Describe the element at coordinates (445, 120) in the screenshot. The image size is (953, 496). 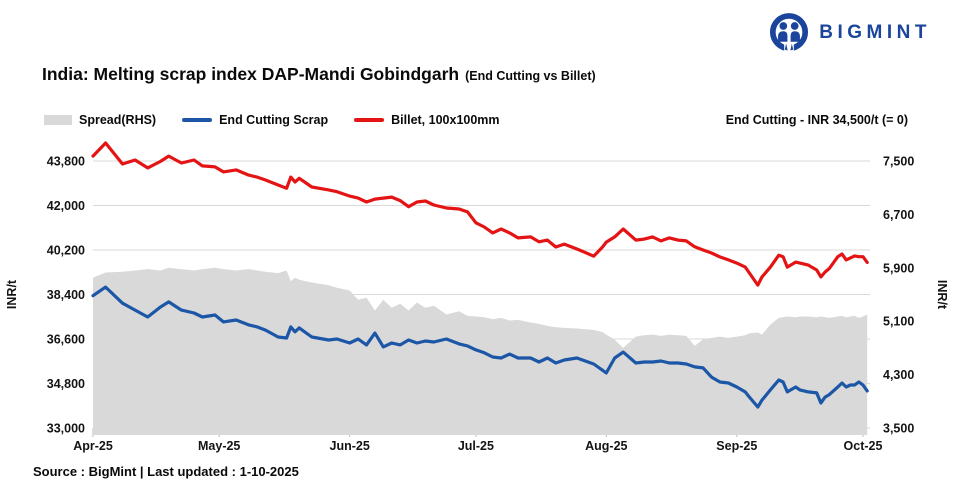
I see `legend-label-billet: Billet, 100x100mm` at that location.